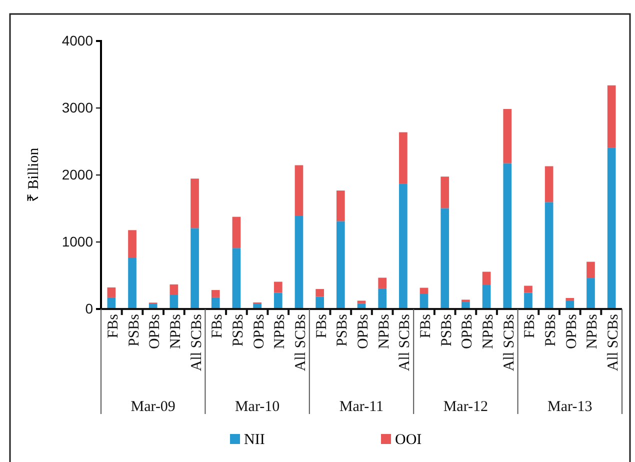 The height and width of the screenshot is (462, 635). I want to click on text: Mar-12, so click(465, 407).